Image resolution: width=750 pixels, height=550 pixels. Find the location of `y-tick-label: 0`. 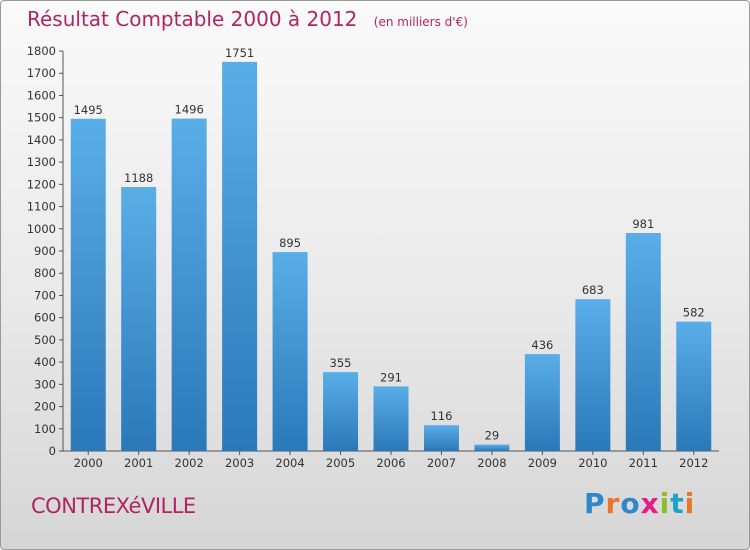

y-tick-label: 0 is located at coordinates (52, 451).